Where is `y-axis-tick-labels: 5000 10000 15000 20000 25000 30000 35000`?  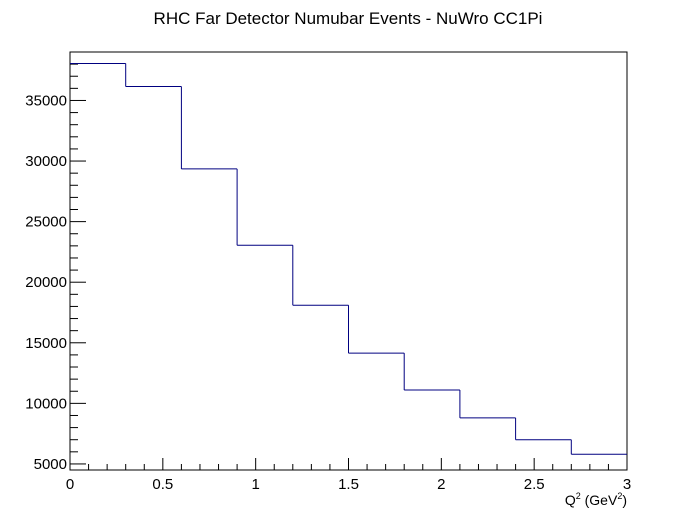
y-axis-tick-labels: 5000 10000 15000 20000 25000 30000 35000 is located at coordinates (46, 282).